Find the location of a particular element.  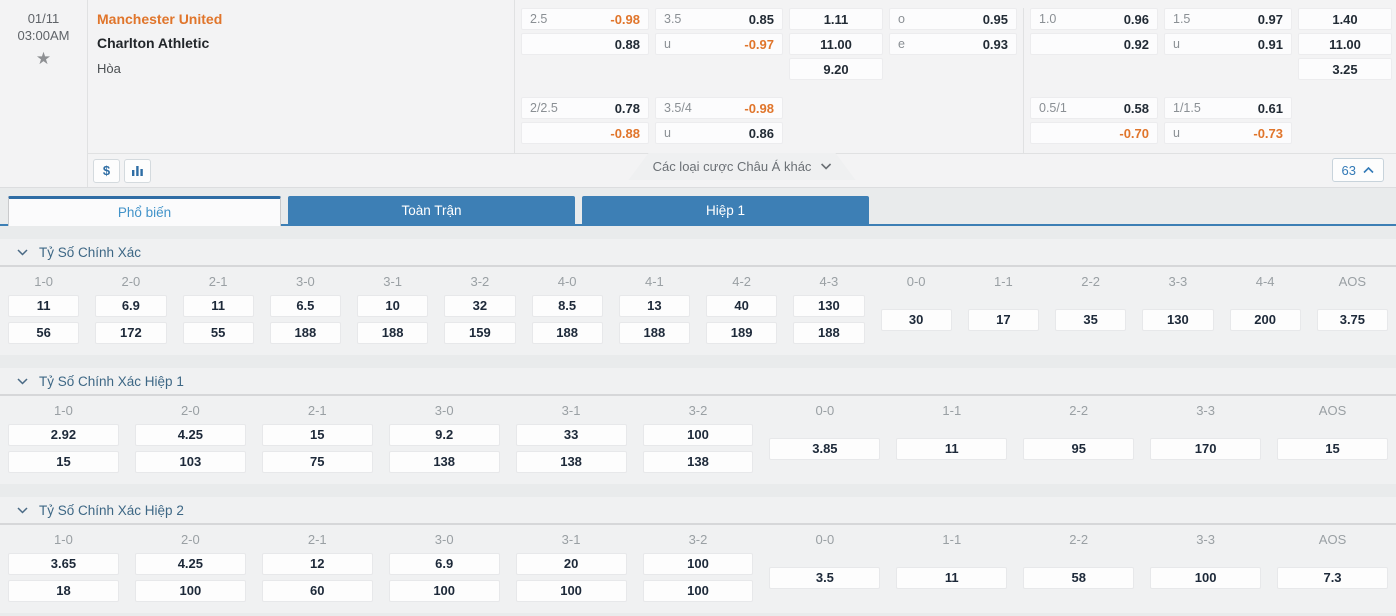

odds-cell: u -0.73 is located at coordinates (1228, 133).